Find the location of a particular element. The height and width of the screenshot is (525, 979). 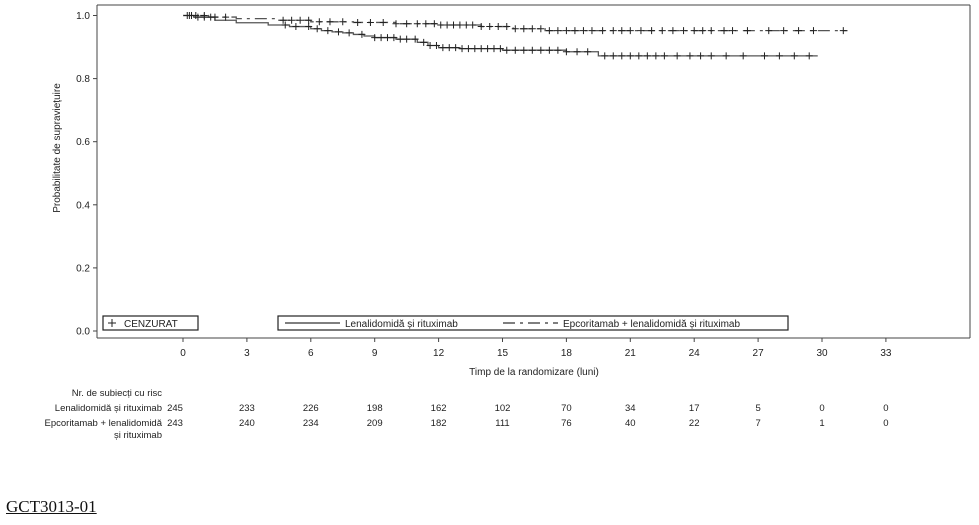

risk-row-2-label: Epcoritamab + lenalidomidă is located at coordinates (104, 423).